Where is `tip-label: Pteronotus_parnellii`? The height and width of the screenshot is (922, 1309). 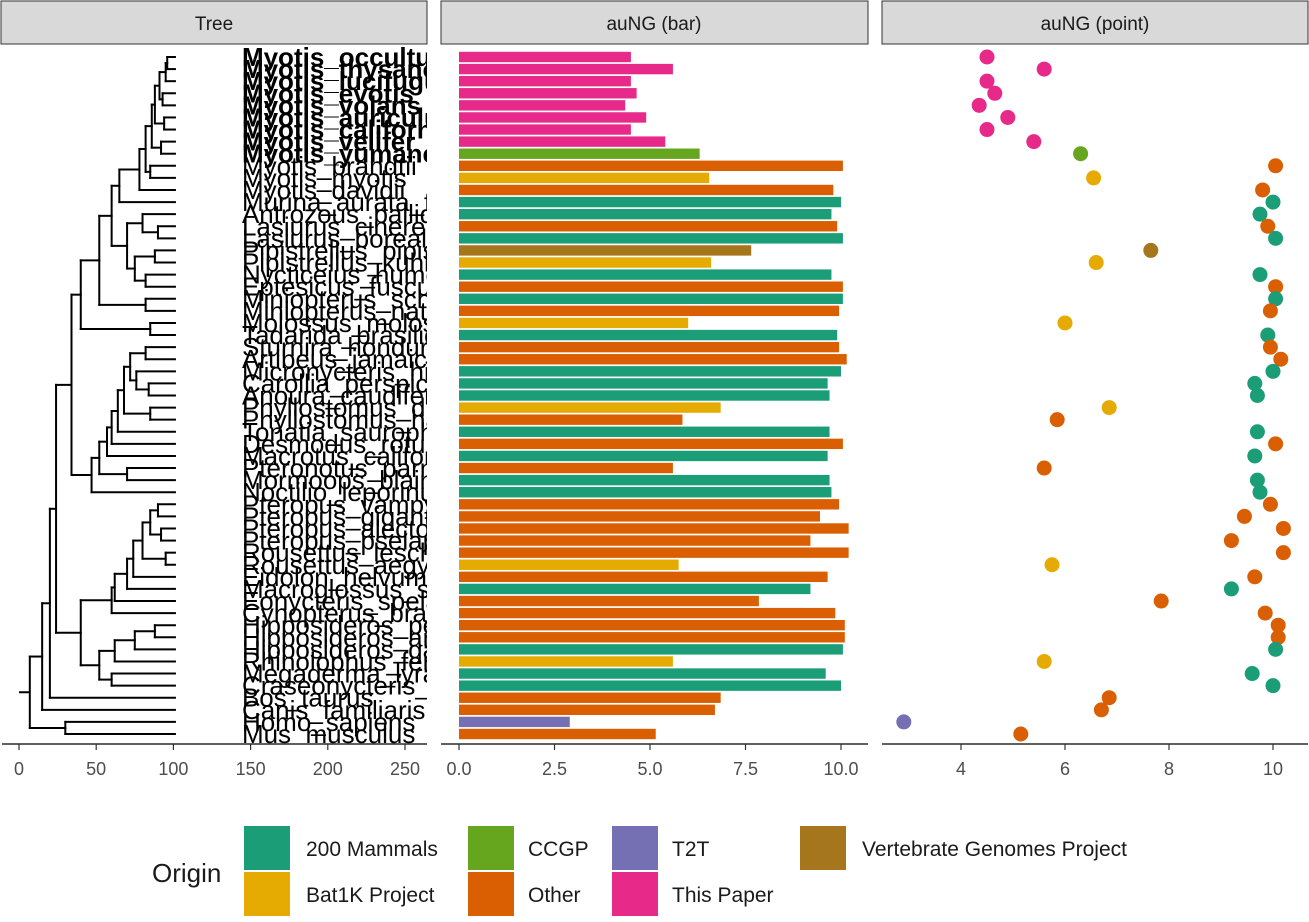 tip-label: Pteronotus_parnellii is located at coordinates (357, 468).